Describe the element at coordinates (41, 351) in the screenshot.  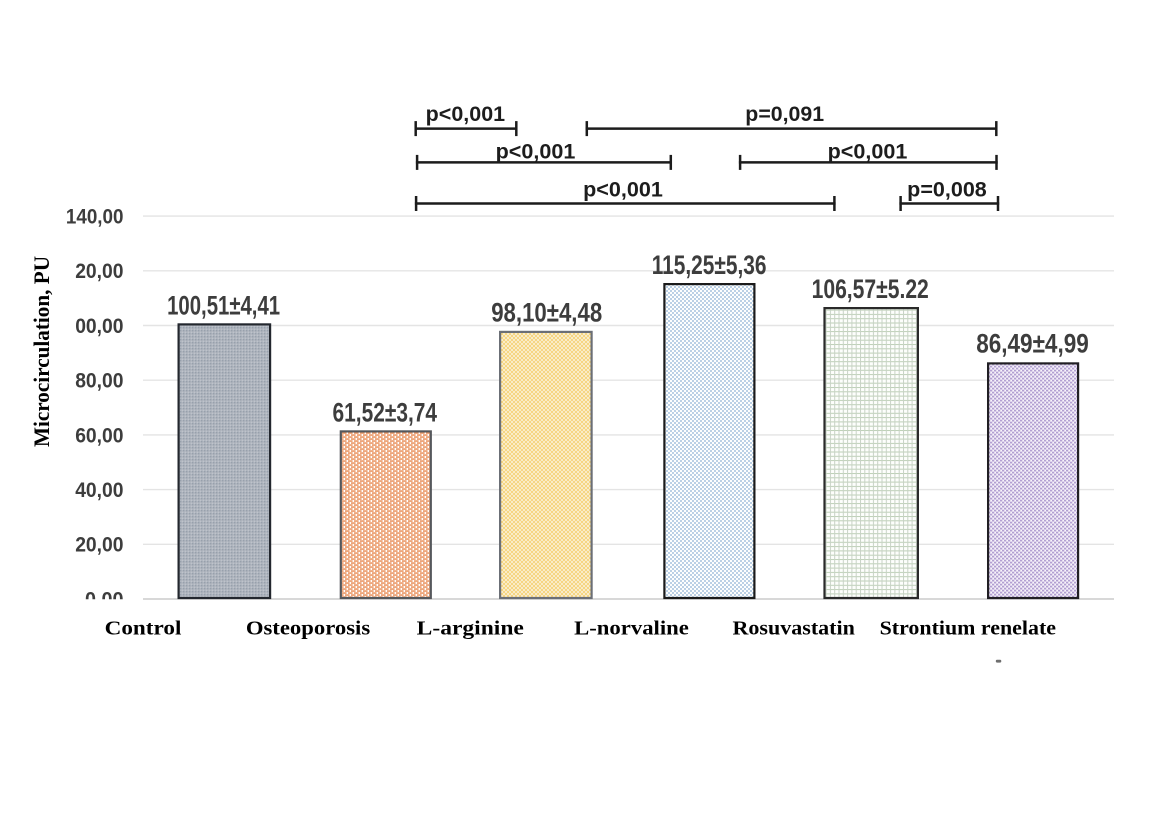
I see `svg-text: Microcirculation, PU` at that location.